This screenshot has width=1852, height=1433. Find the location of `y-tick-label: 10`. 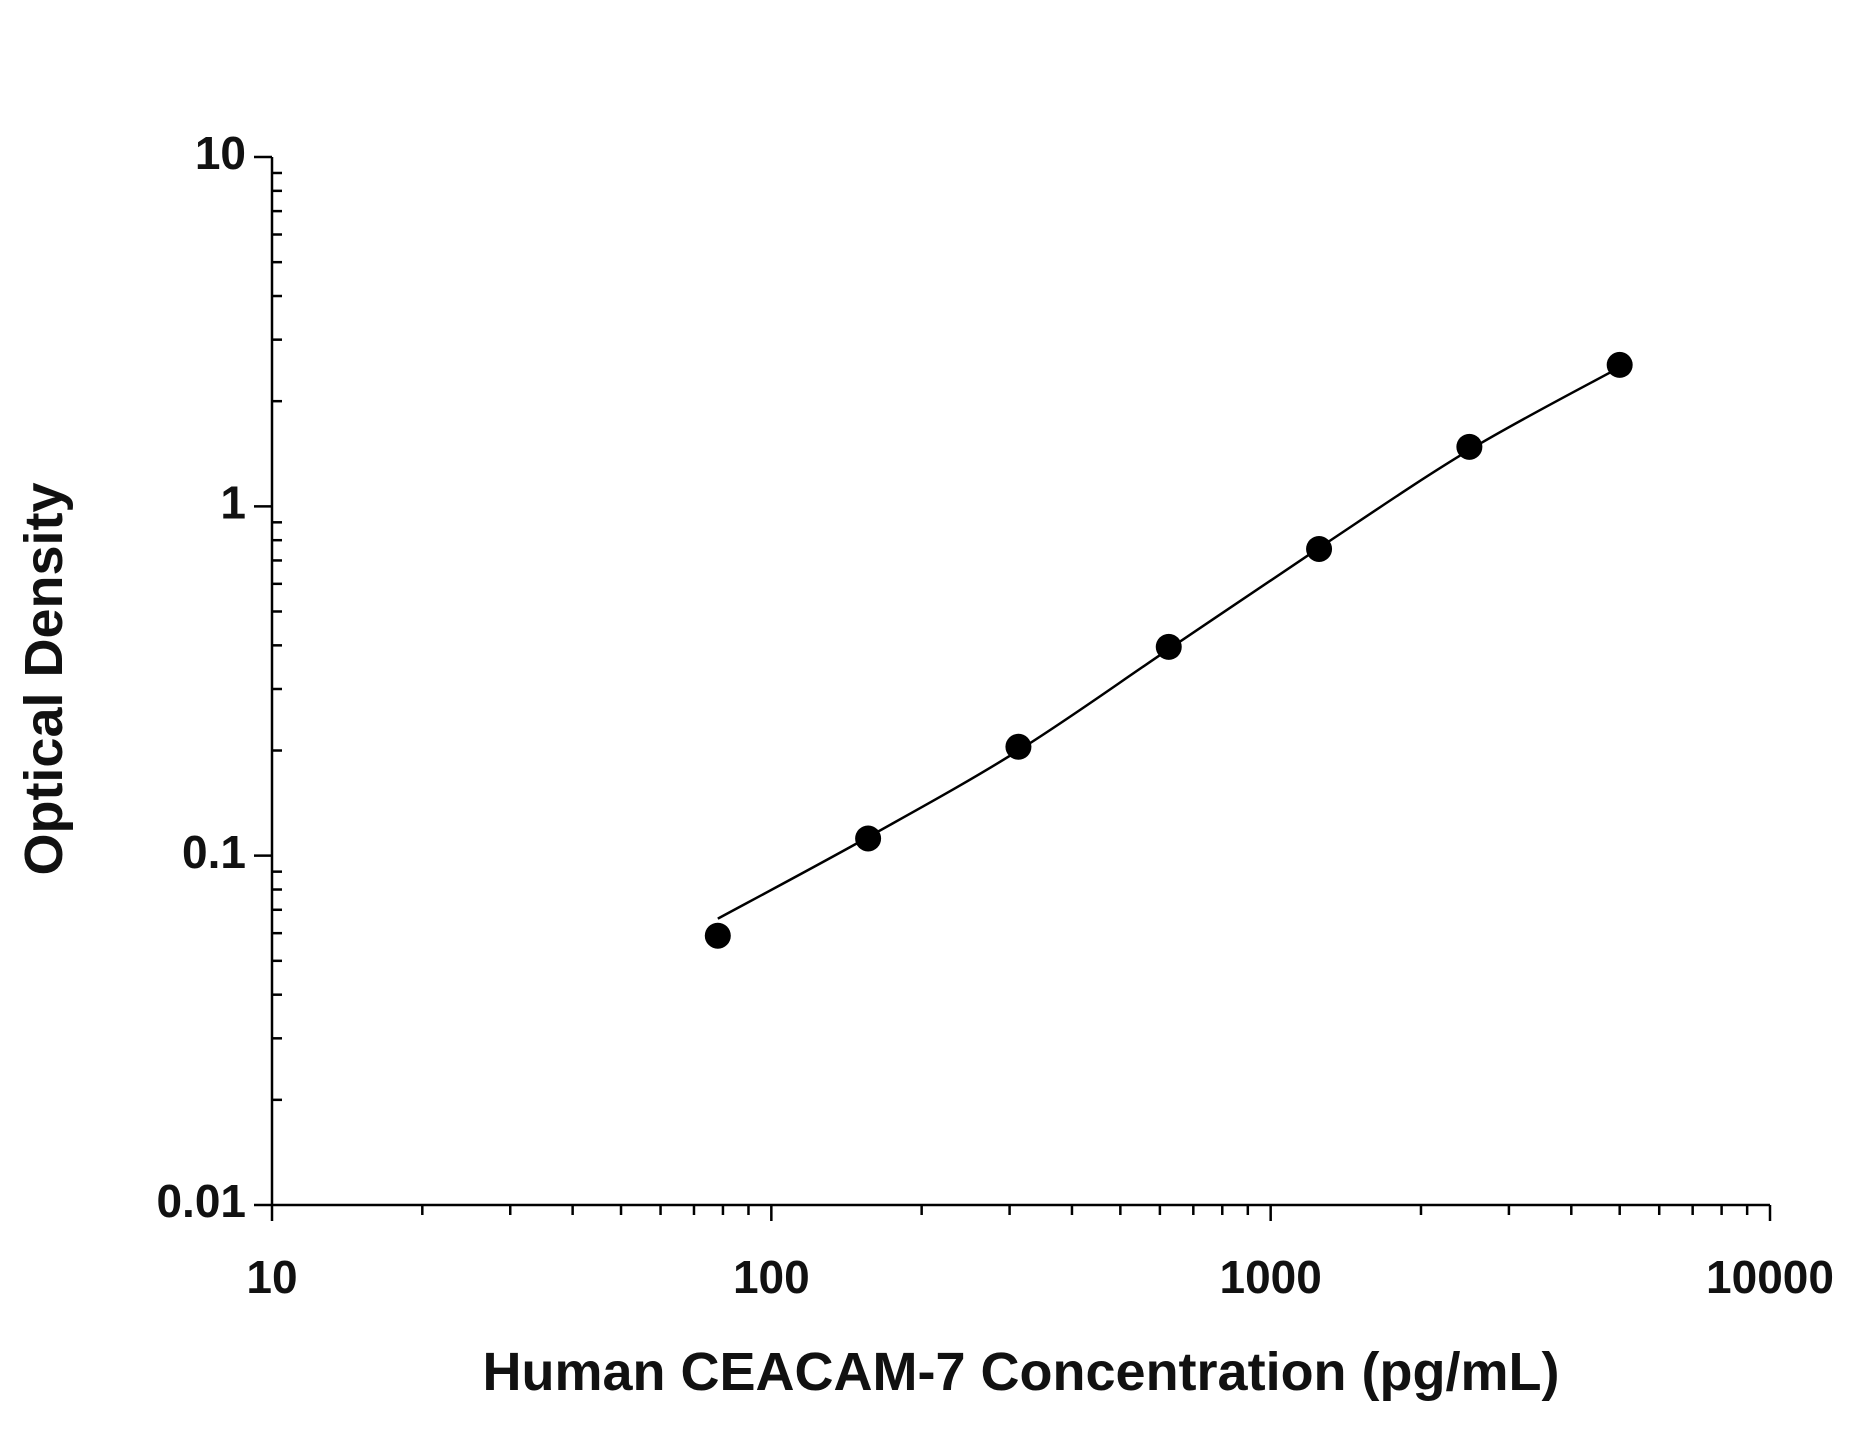

y-tick-label: 10 is located at coordinates (220, 153).